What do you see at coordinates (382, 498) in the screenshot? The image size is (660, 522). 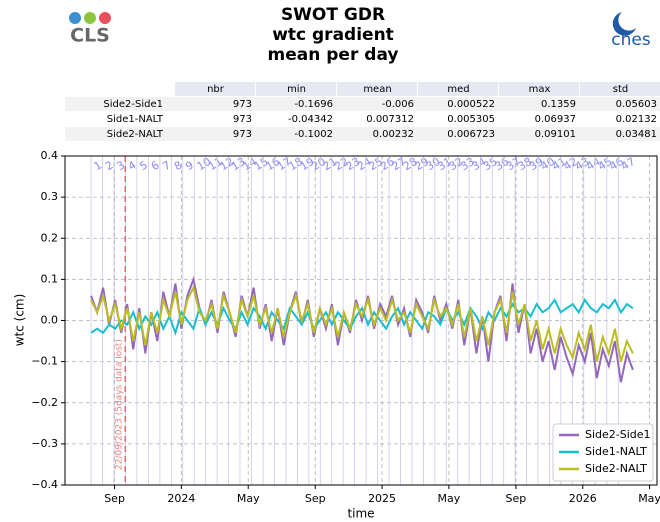 I see `x-tick-label: 2025` at bounding box center [382, 498].